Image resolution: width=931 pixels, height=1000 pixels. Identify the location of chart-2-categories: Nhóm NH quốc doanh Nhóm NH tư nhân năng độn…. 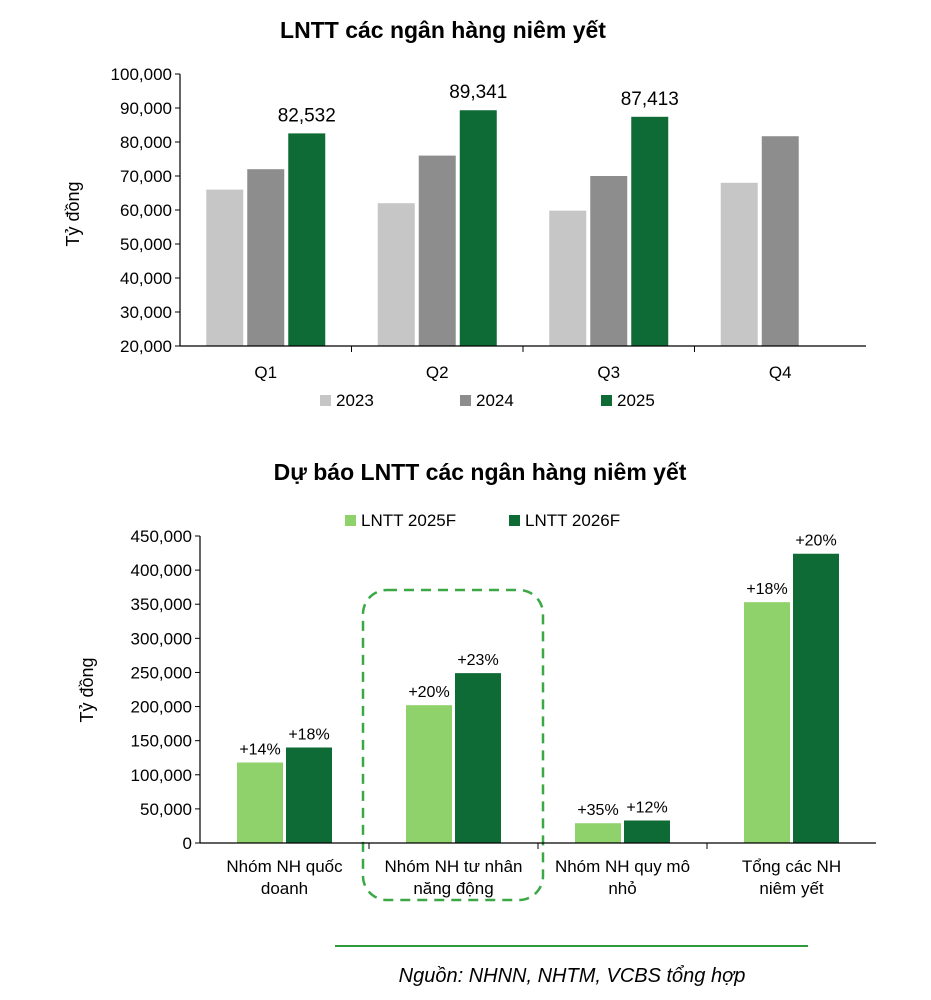
(533, 877).